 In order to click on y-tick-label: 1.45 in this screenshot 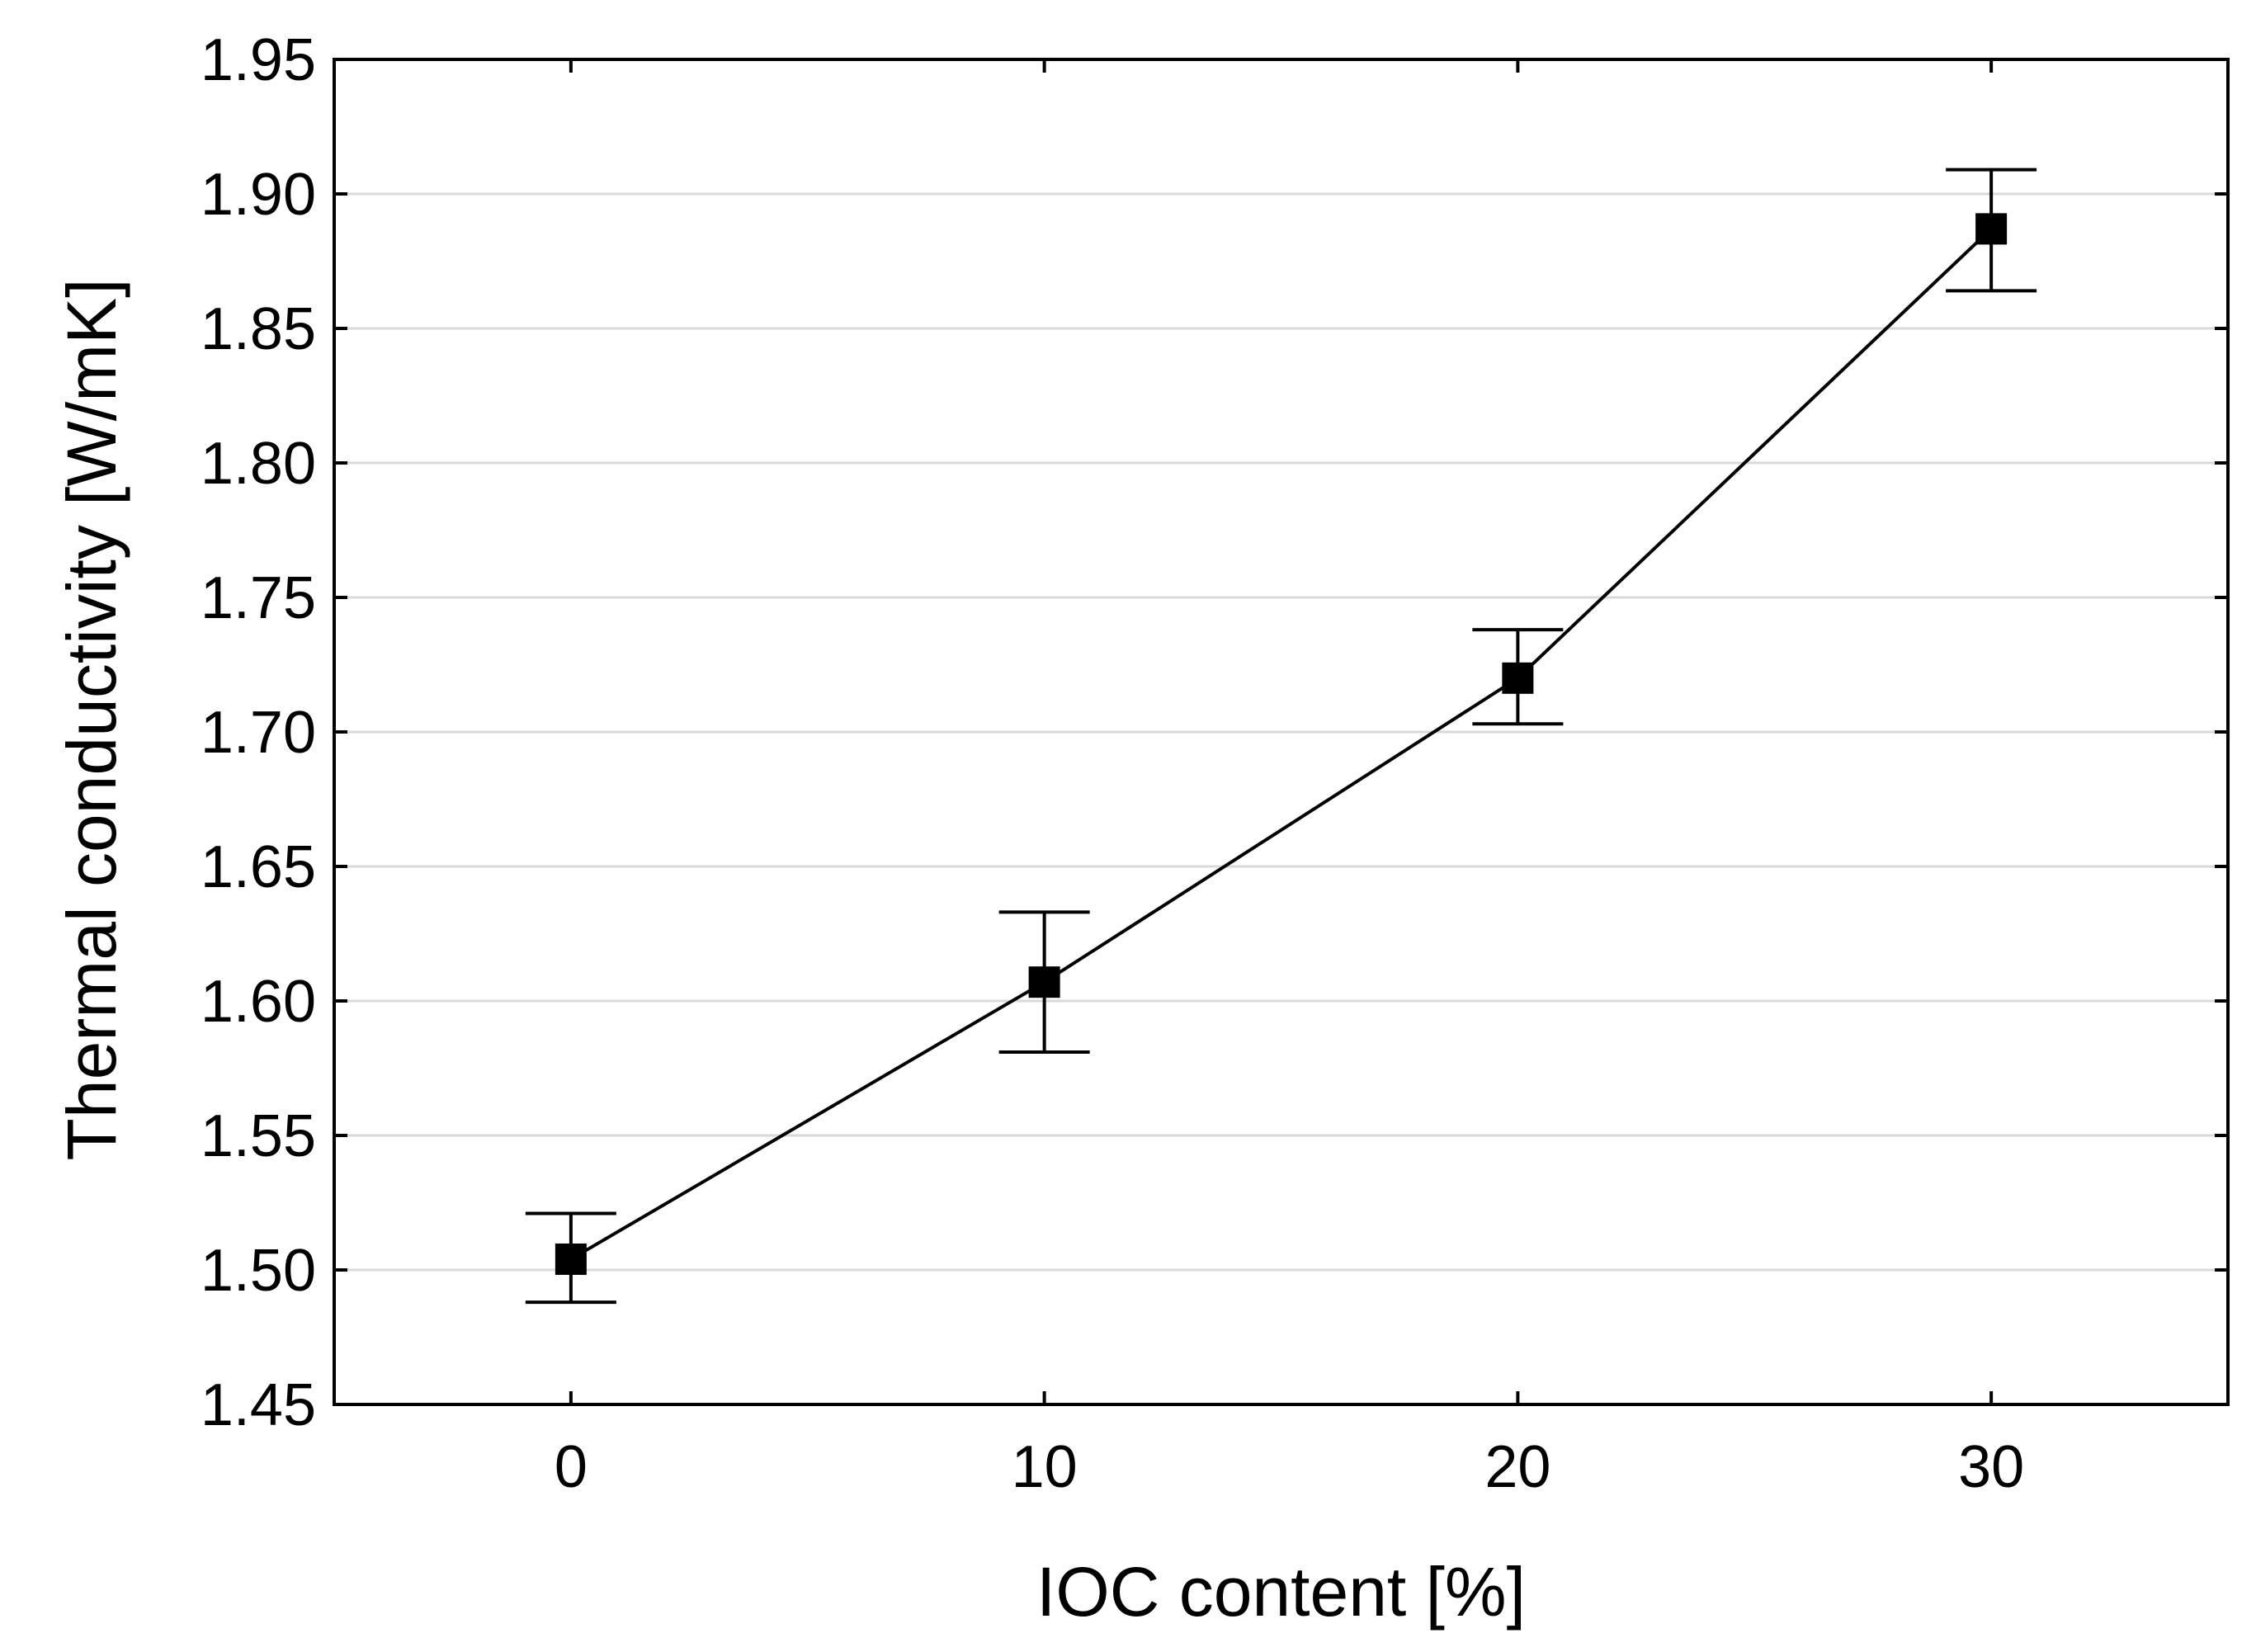, I will do `click(258, 1405)`.